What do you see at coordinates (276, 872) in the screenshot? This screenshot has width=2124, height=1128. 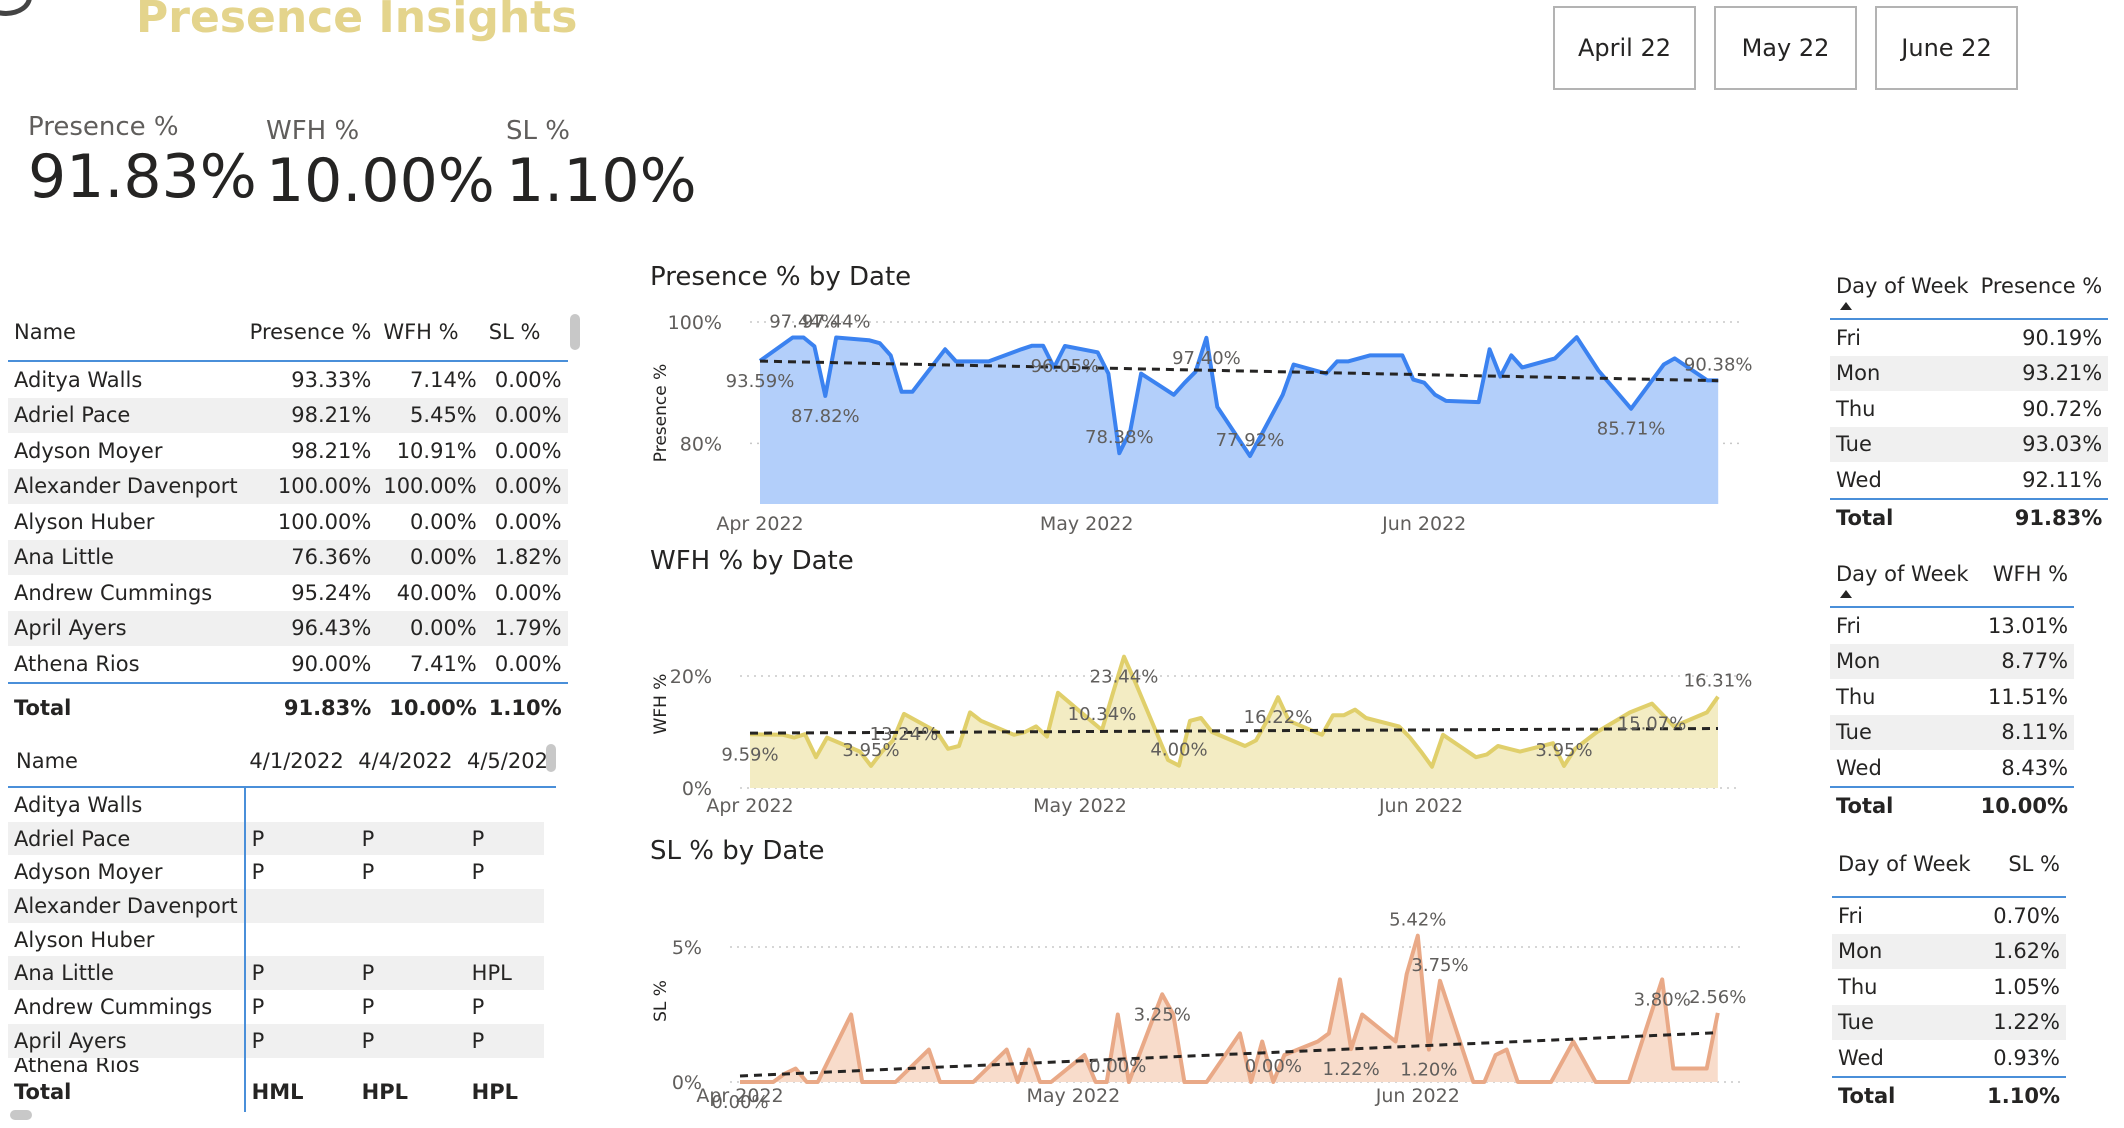 I see `matrix-row: Adyson Moyer P P P` at bounding box center [276, 872].